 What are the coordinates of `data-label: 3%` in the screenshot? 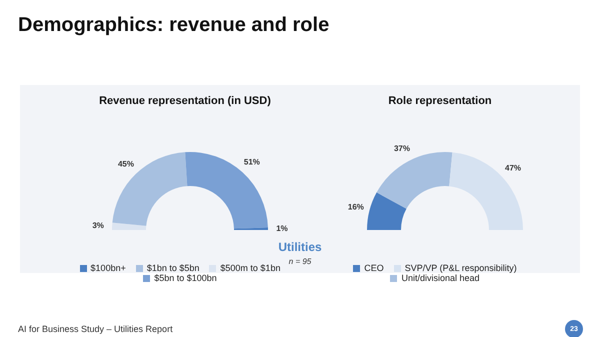 It's located at (98, 225).